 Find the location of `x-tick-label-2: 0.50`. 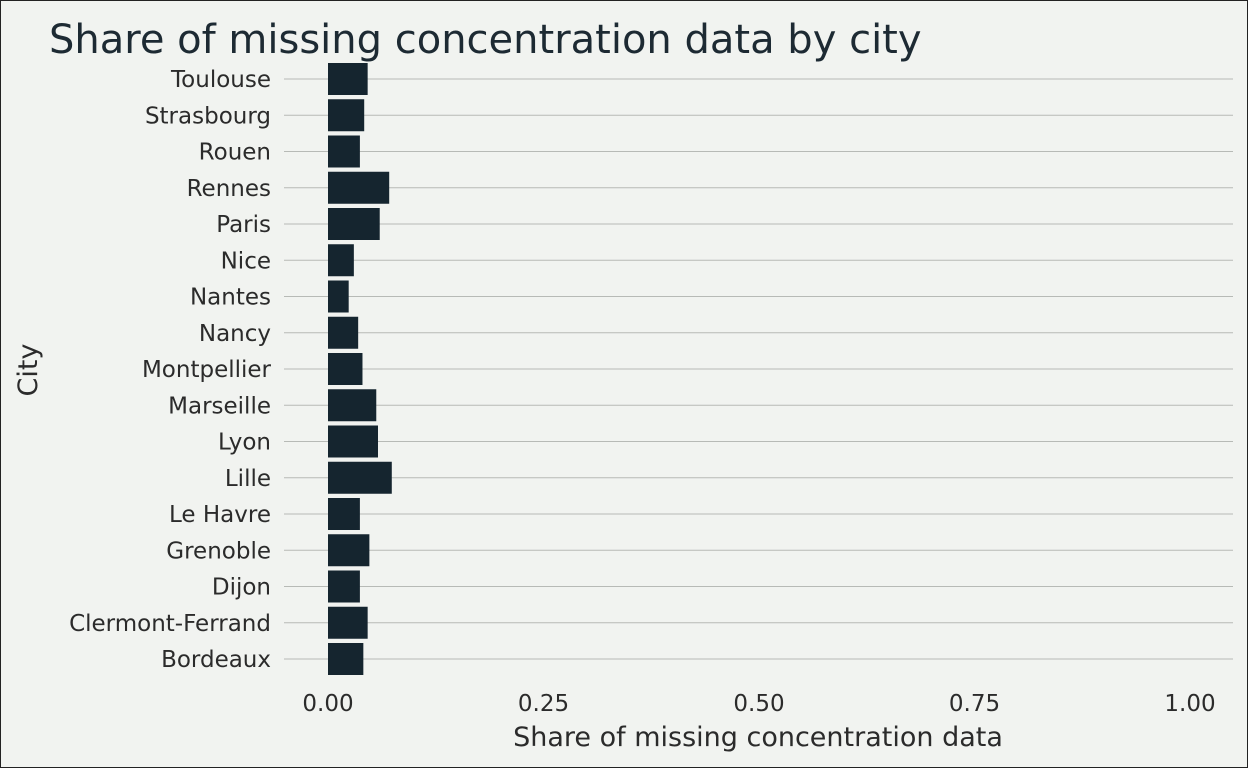

x-tick-label-2: 0.50 is located at coordinates (758, 704).